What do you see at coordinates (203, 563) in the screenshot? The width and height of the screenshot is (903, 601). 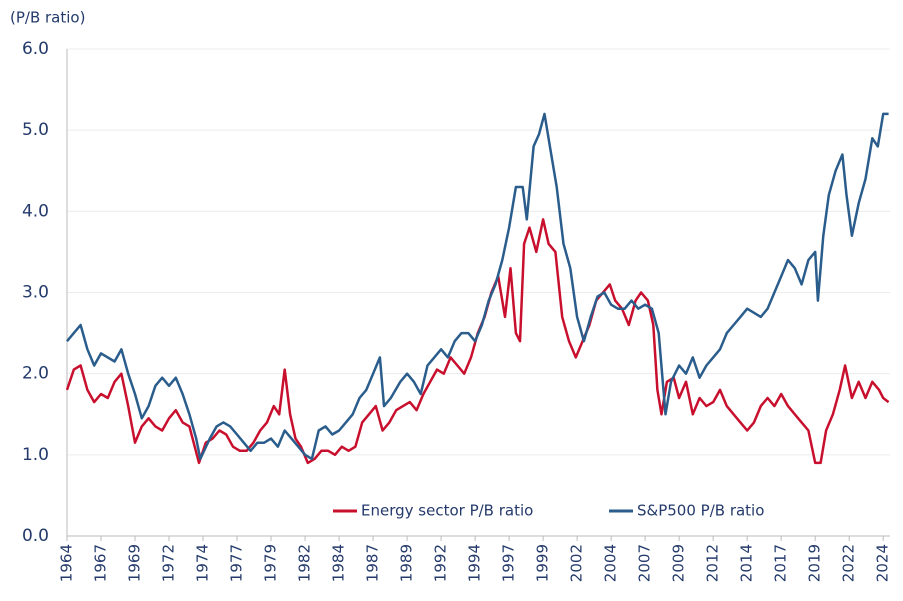 I see `x-tick-label: 1974` at bounding box center [203, 563].